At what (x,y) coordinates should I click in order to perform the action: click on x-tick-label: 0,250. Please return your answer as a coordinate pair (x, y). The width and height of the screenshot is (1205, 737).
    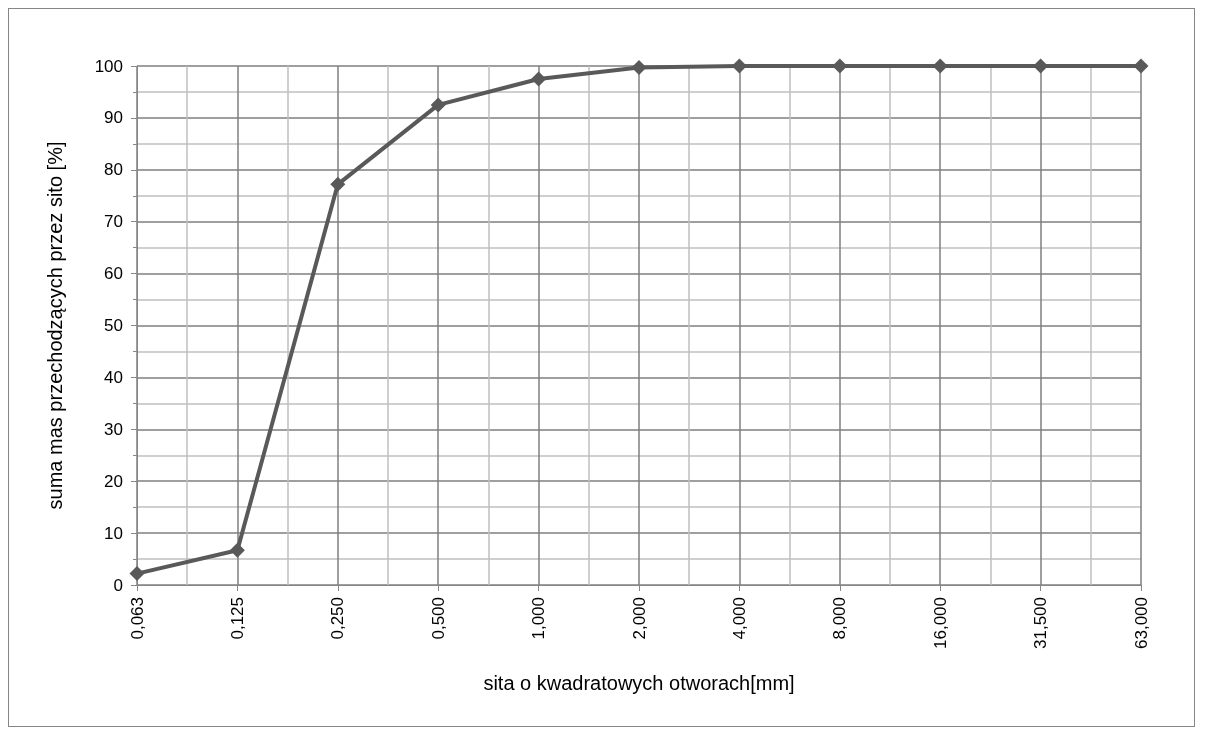
    Looking at the image, I should click on (338, 618).